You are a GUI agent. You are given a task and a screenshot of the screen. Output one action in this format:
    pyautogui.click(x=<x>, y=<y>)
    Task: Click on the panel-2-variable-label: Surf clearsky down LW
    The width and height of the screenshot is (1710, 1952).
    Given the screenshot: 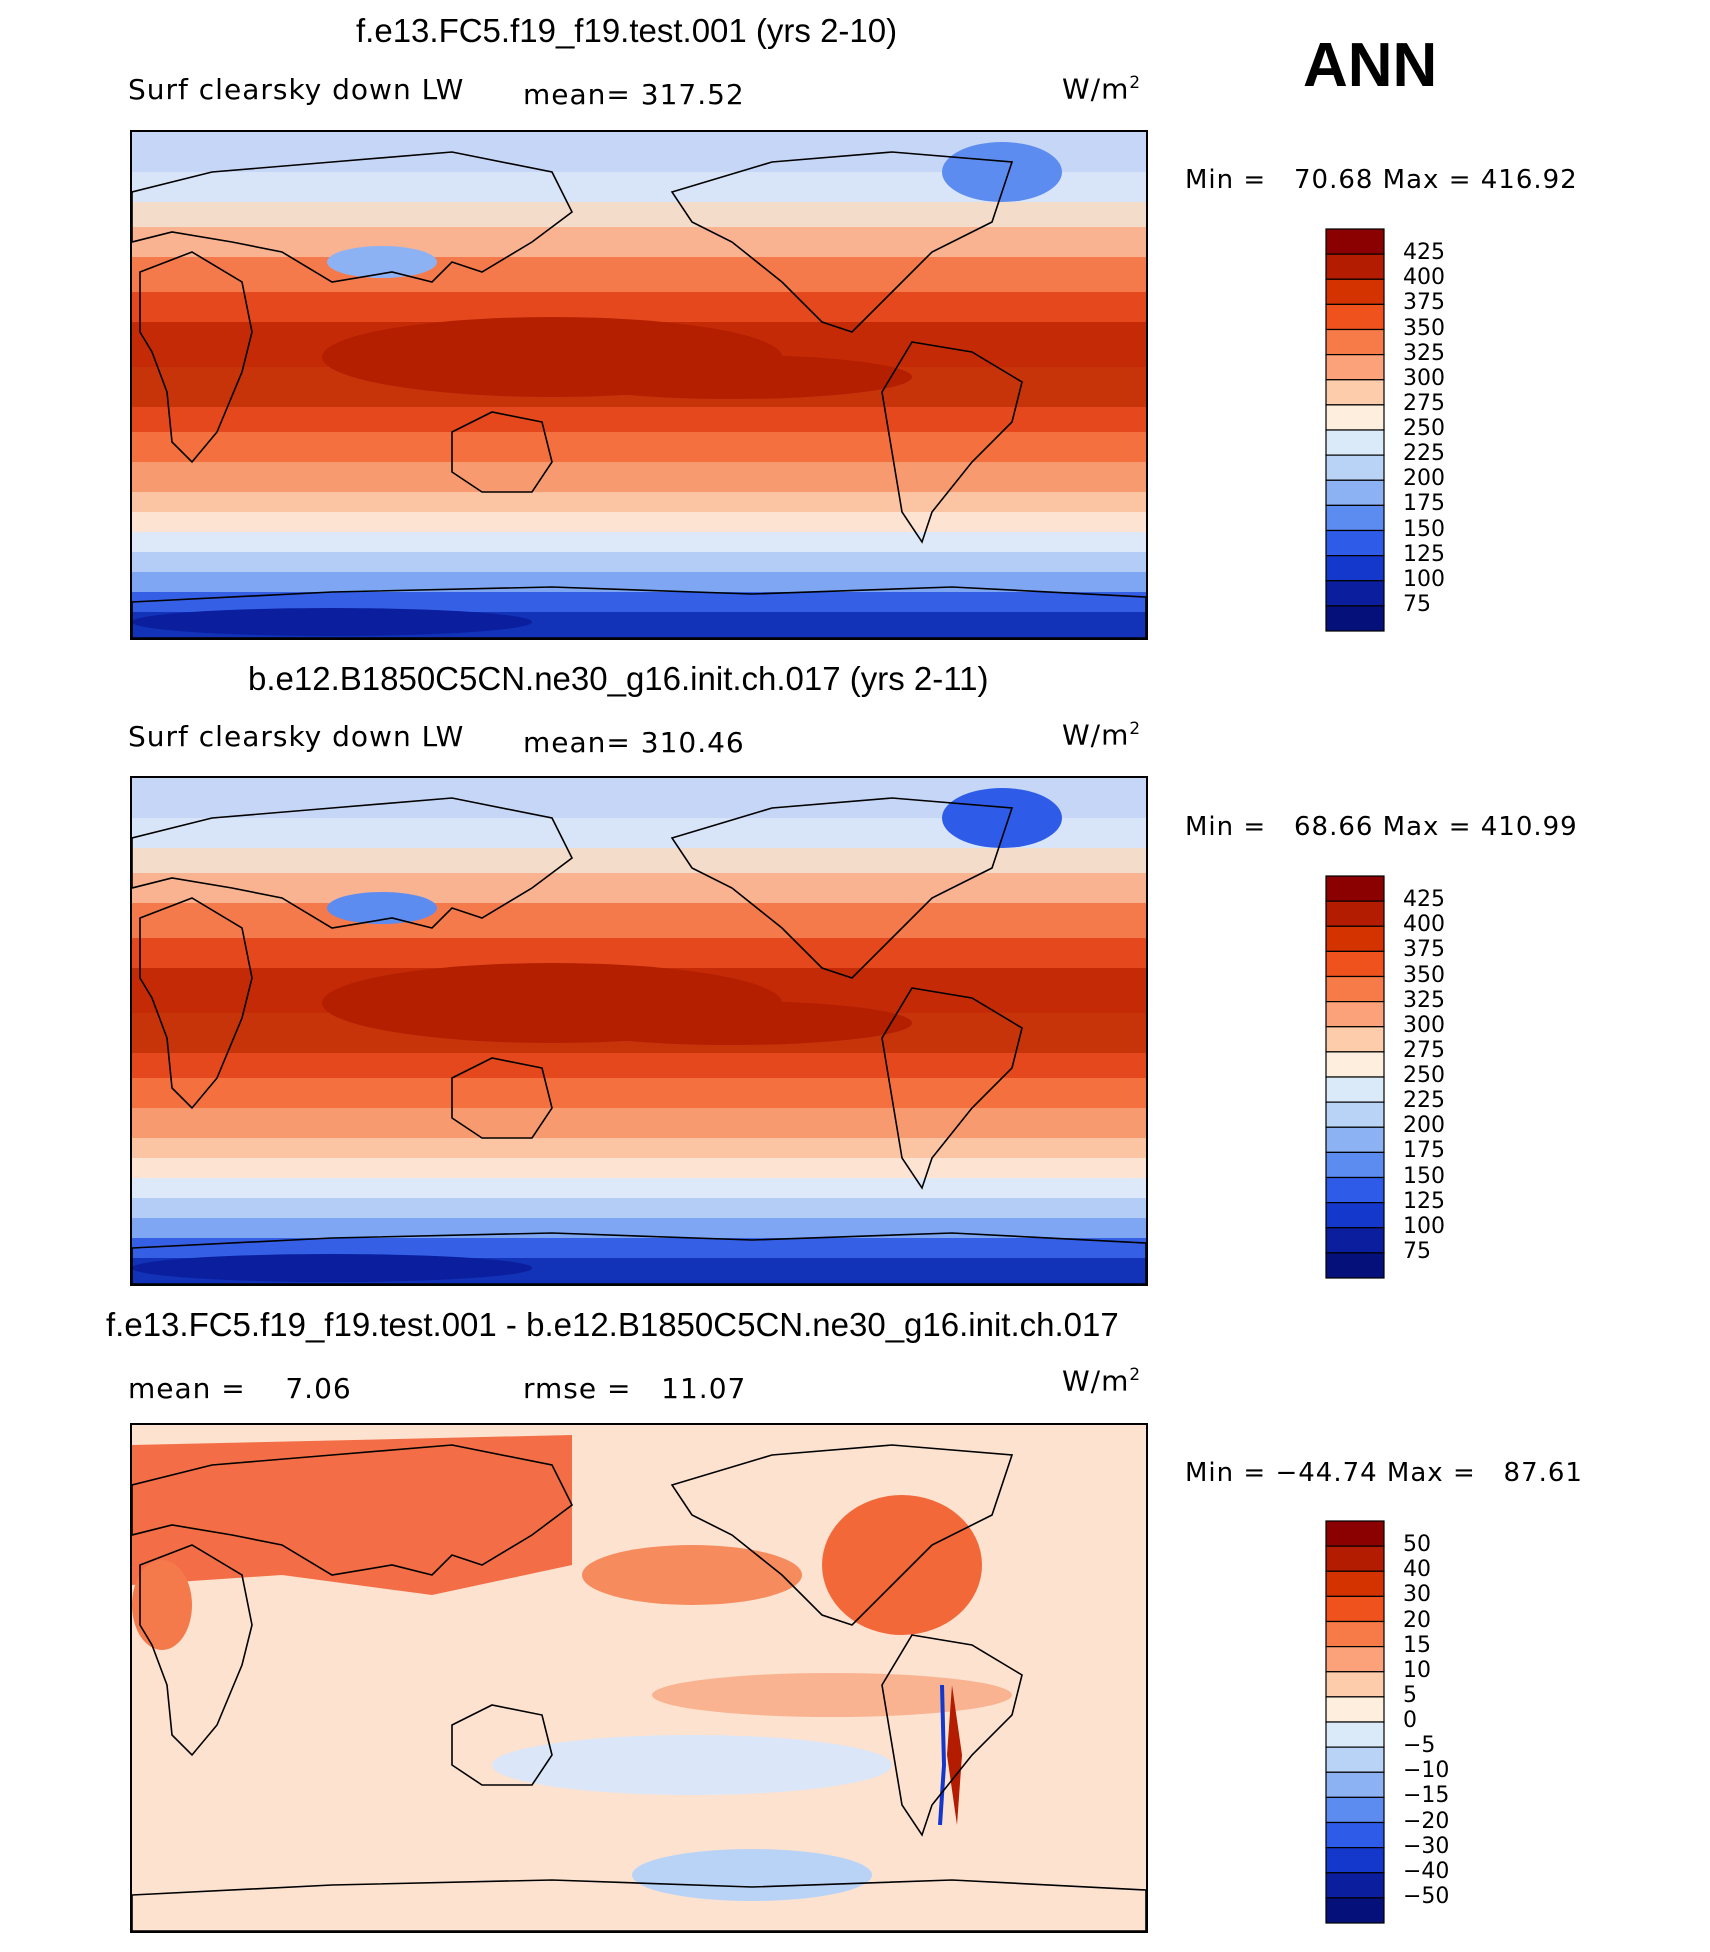 What is the action you would take?
    pyautogui.click(x=296, y=736)
    